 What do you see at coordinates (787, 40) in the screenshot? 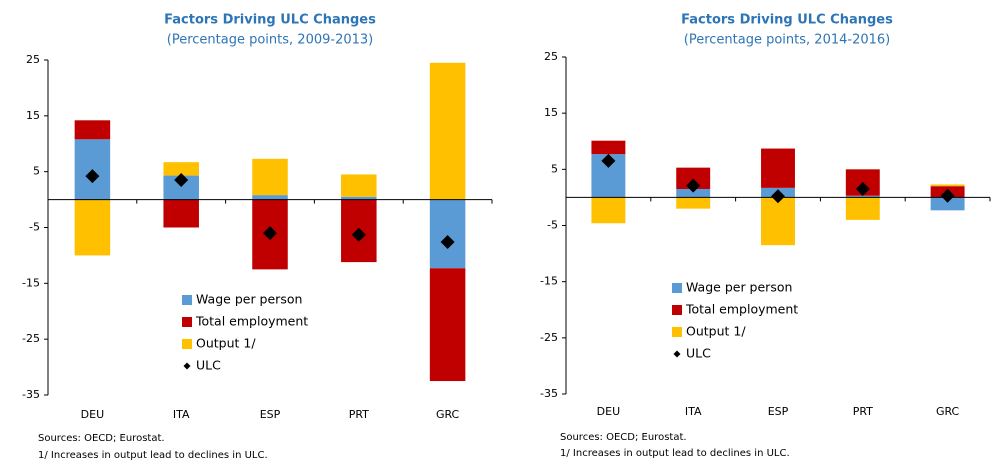
I see `chart-subtitle: (Percentage points, 2014-2016)` at bounding box center [787, 40].